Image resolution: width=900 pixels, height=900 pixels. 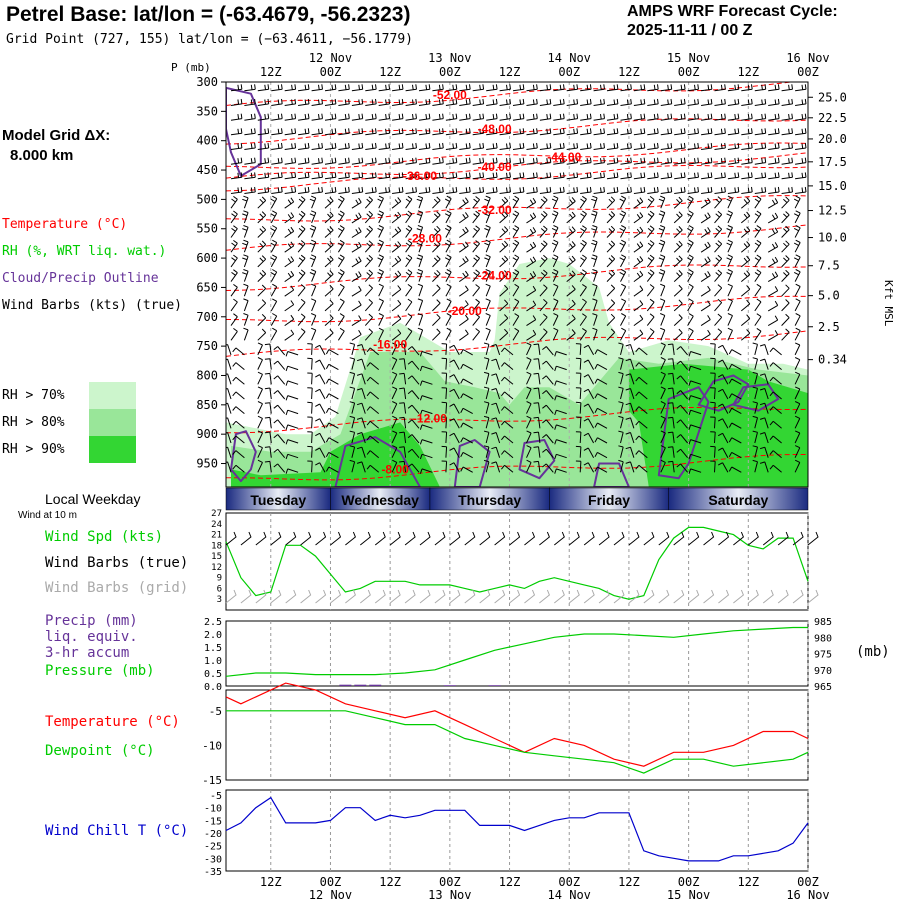 I want to click on height-tick-label: 12.5, so click(x=832, y=211).